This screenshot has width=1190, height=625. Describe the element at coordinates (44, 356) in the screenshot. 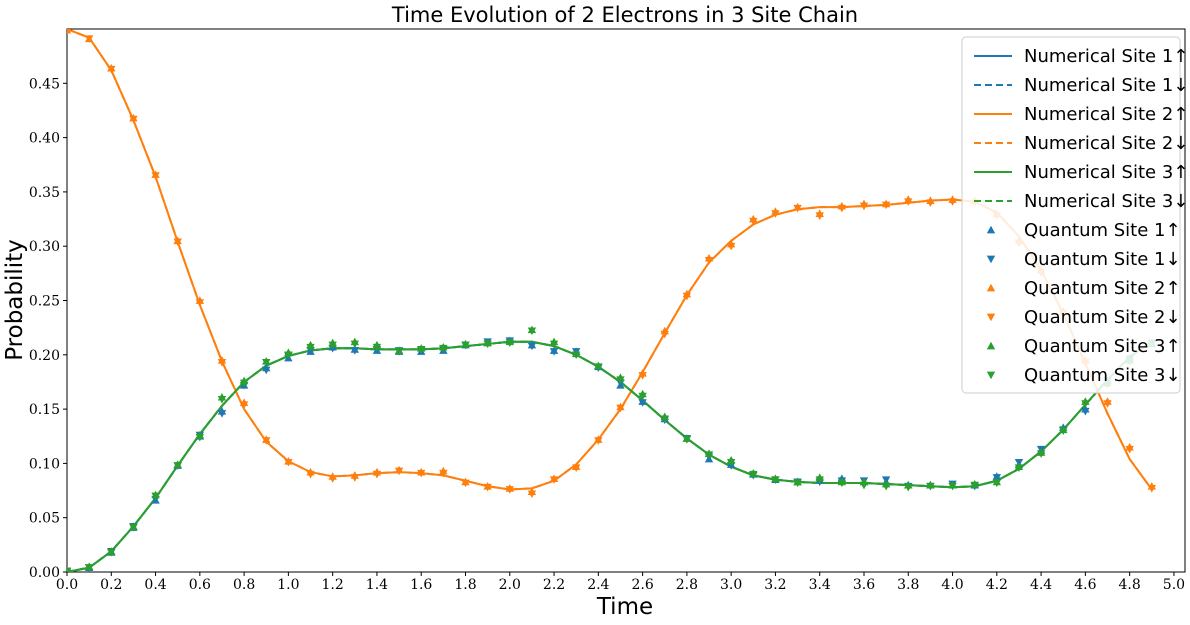

I see `y-tick-label: 0.20` at that location.